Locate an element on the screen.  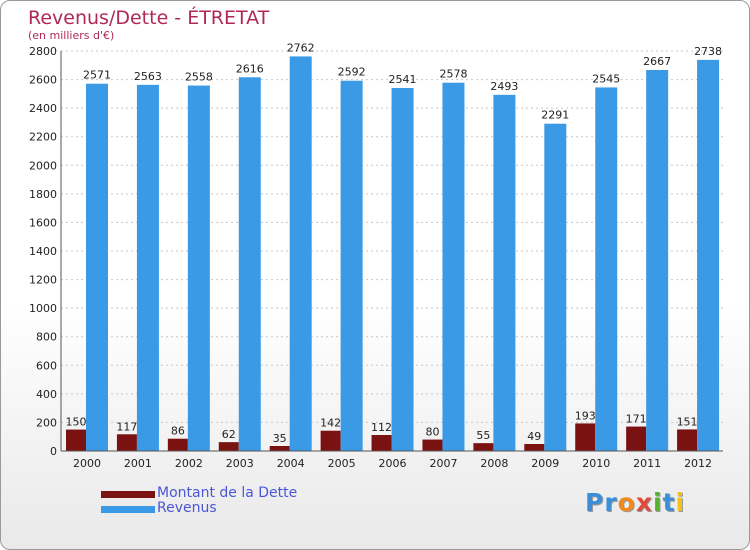
x-tick-label: 2008 is located at coordinates (494, 463).